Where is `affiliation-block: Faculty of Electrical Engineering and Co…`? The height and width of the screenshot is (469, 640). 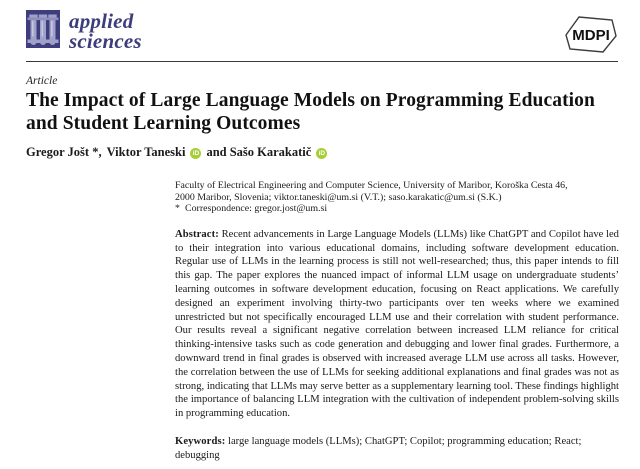
affiliation-block: Faculty of Electrical Engineering and Co… is located at coordinates (397, 197).